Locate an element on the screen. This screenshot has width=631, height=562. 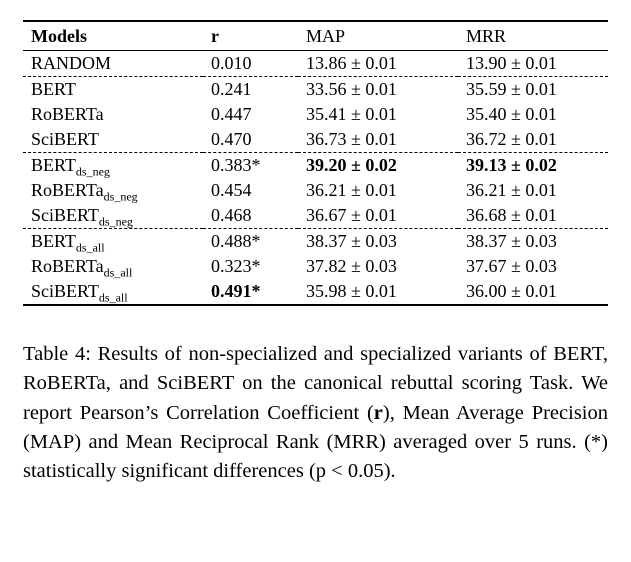
model-name: RANDOM is located at coordinates (71, 63).